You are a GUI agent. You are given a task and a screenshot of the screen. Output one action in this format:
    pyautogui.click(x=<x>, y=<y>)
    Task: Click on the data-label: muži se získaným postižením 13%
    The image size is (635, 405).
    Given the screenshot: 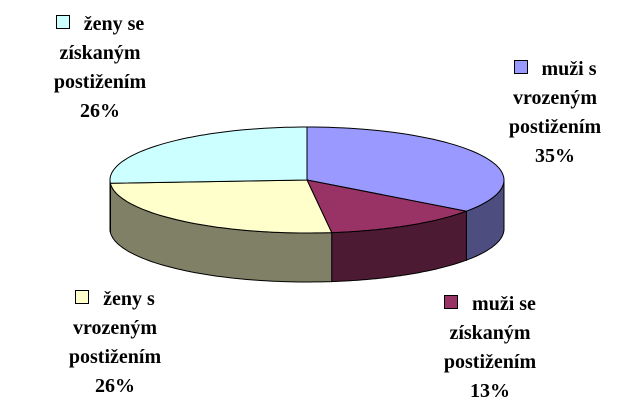 What is the action you would take?
    pyautogui.click(x=490, y=347)
    